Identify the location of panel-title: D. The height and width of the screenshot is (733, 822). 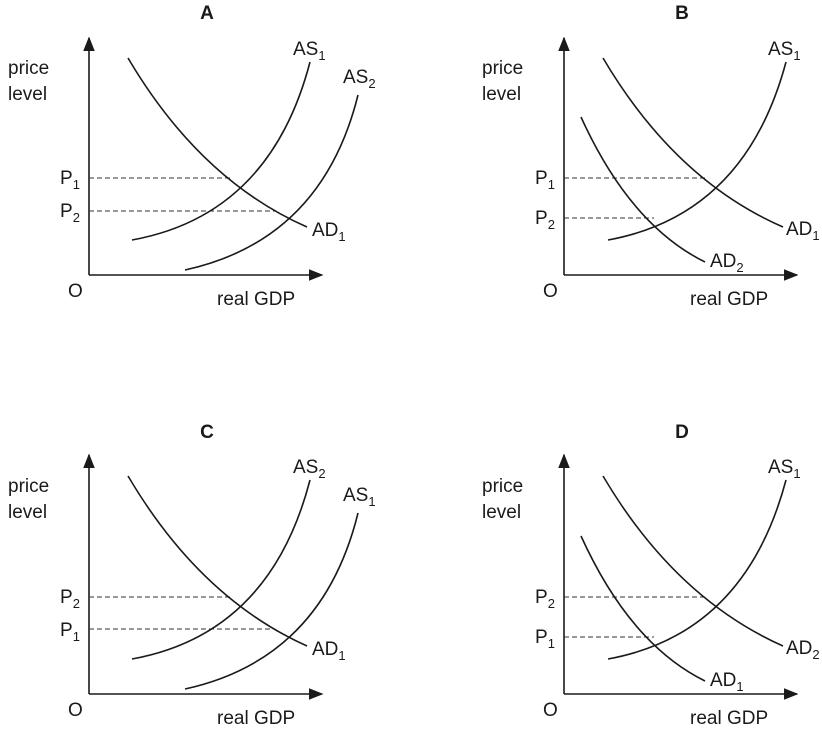
(682, 432).